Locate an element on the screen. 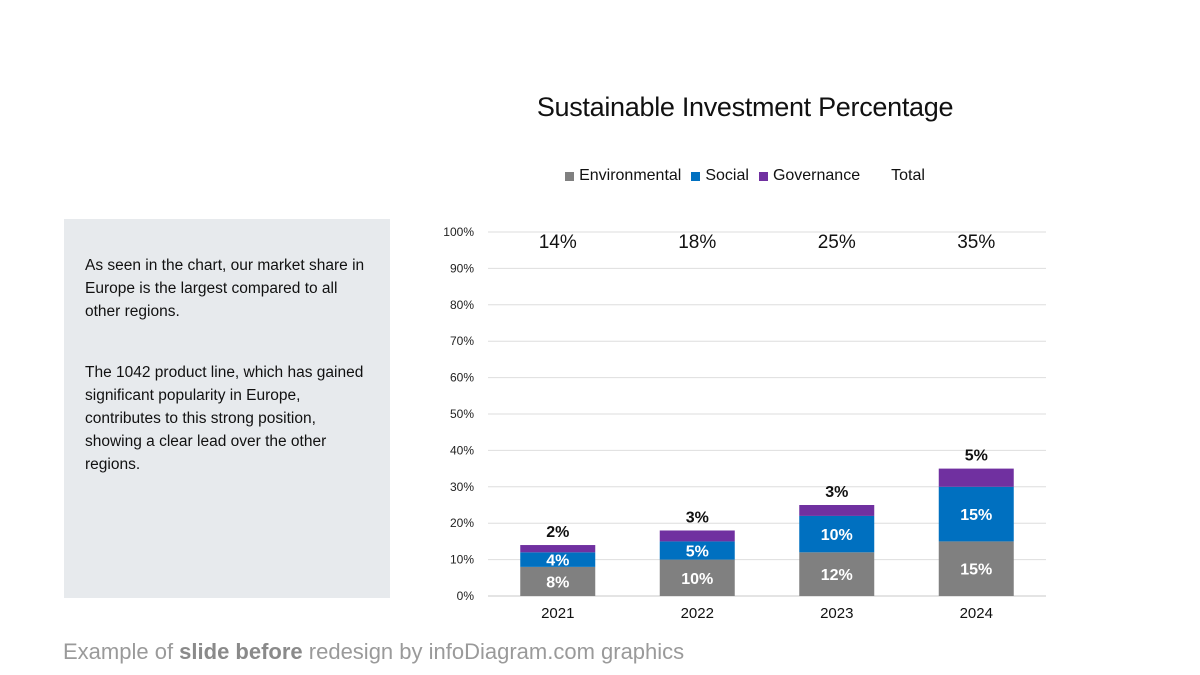  legend-item-environmental: Environmental is located at coordinates (623, 176).